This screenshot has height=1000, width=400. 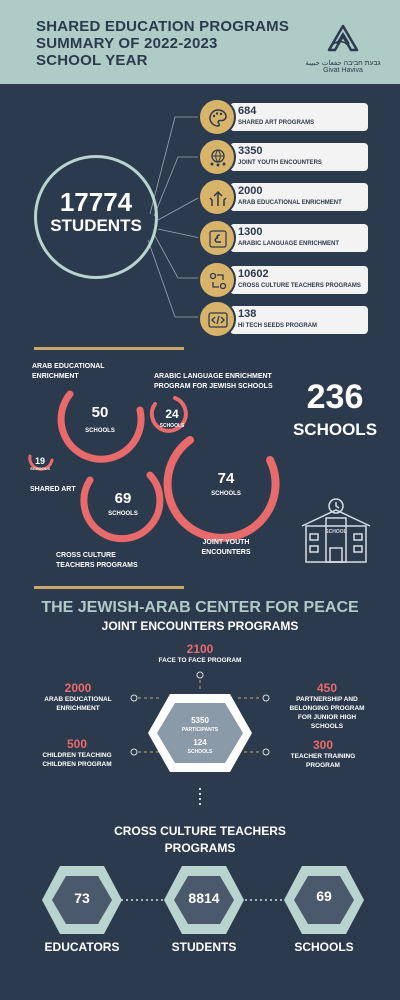 What do you see at coordinates (200, 626) in the screenshot?
I see `center-subtitle: JOINT ENCOUNTERS PROGRAMS` at bounding box center [200, 626].